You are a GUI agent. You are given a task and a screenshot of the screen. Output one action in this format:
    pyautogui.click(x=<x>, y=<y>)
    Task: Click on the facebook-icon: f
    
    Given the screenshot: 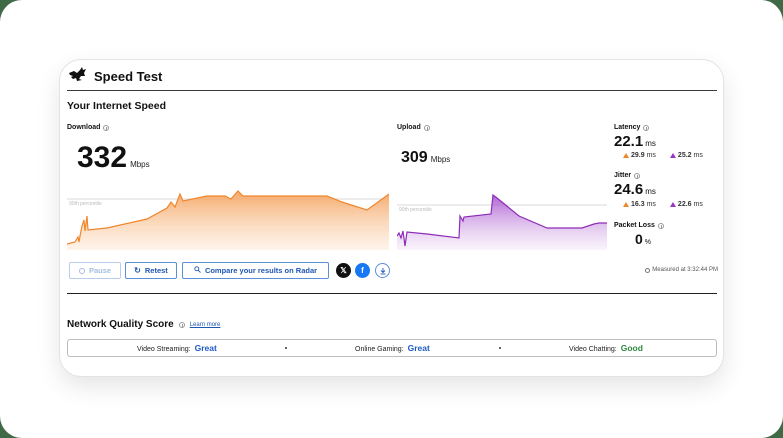 What is the action you would take?
    pyautogui.click(x=362, y=270)
    